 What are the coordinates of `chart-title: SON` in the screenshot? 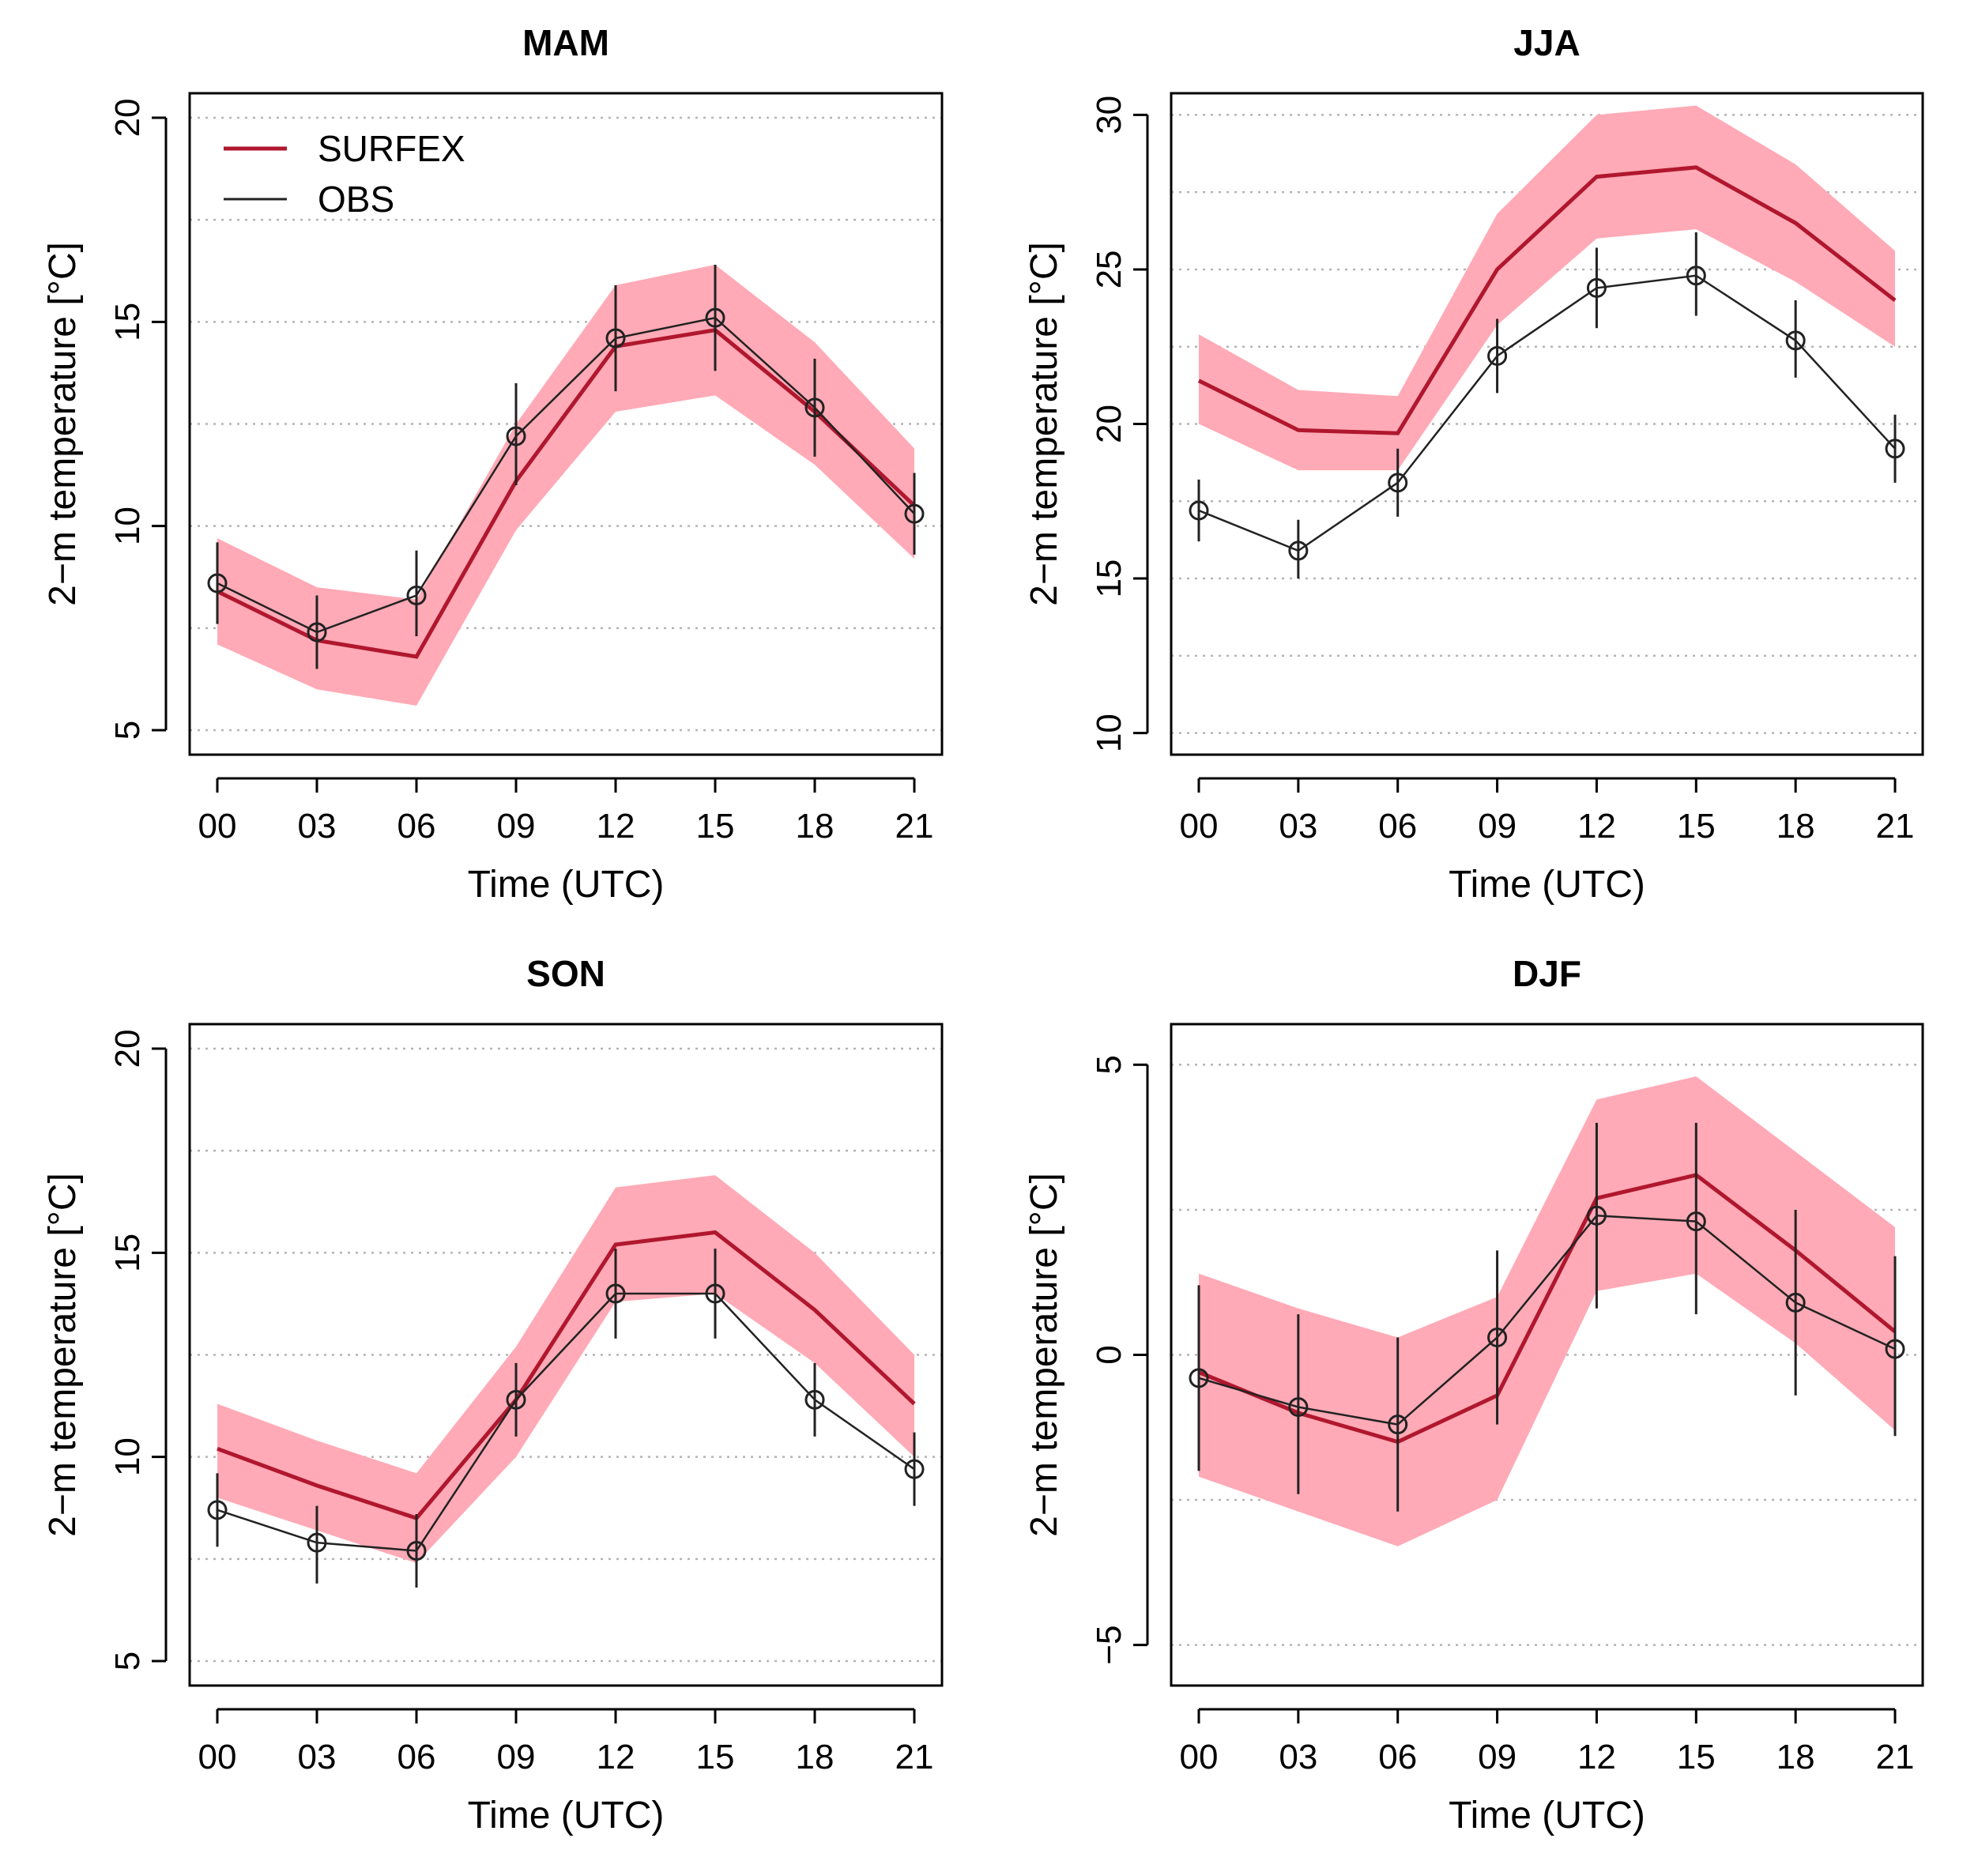 It's located at (565, 974).